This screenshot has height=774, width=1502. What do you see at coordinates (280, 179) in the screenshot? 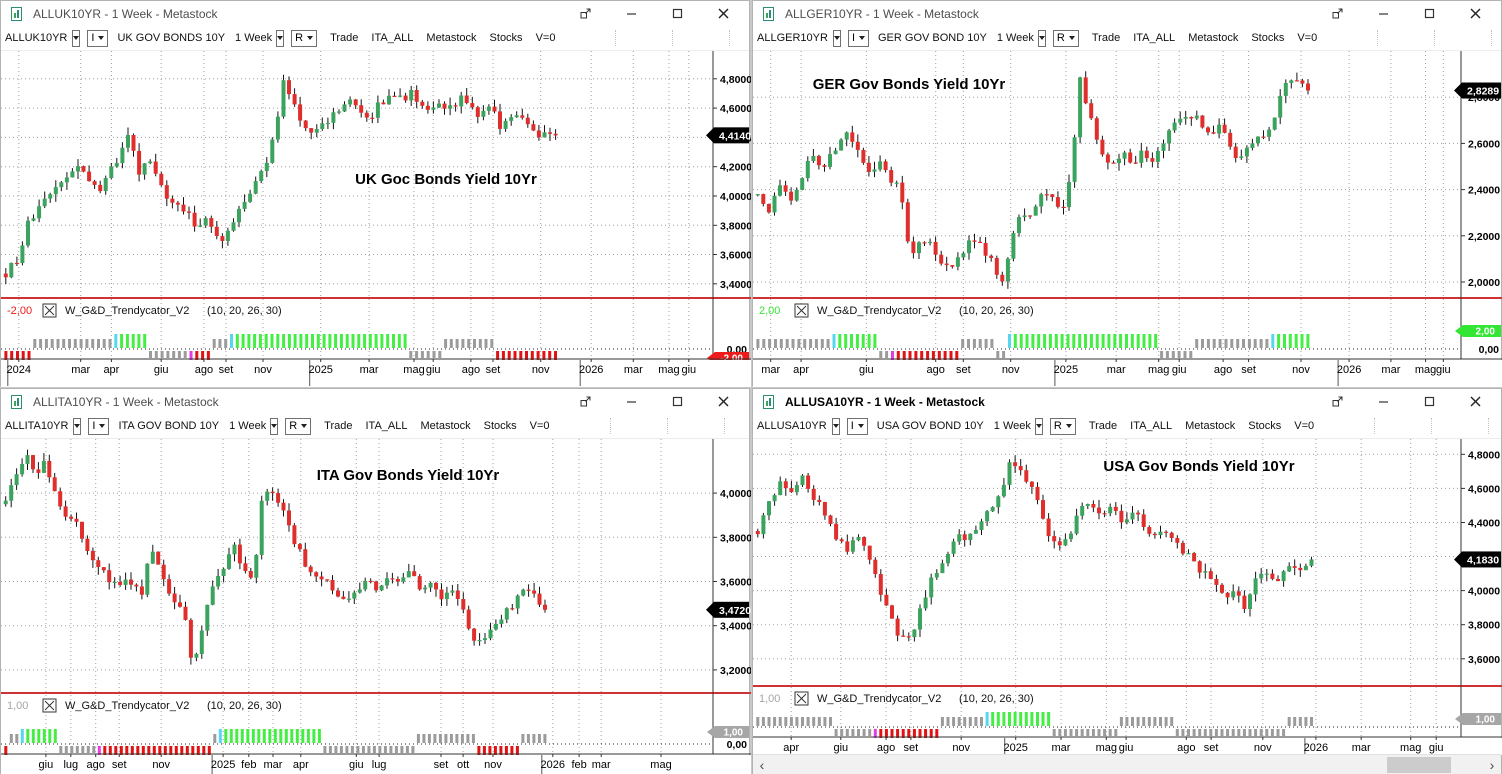
I see `candlestick-series` at bounding box center [280, 179].